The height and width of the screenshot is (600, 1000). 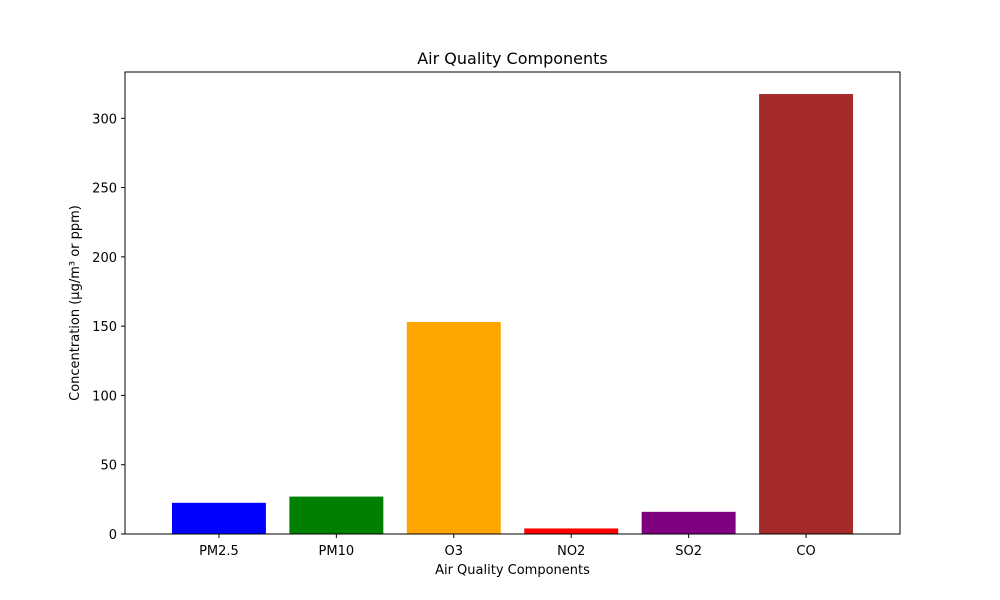 I want to click on x-axis-ticks: PM2.5 PM10 O3 NO2 SO2 CO, so click(x=507, y=546).